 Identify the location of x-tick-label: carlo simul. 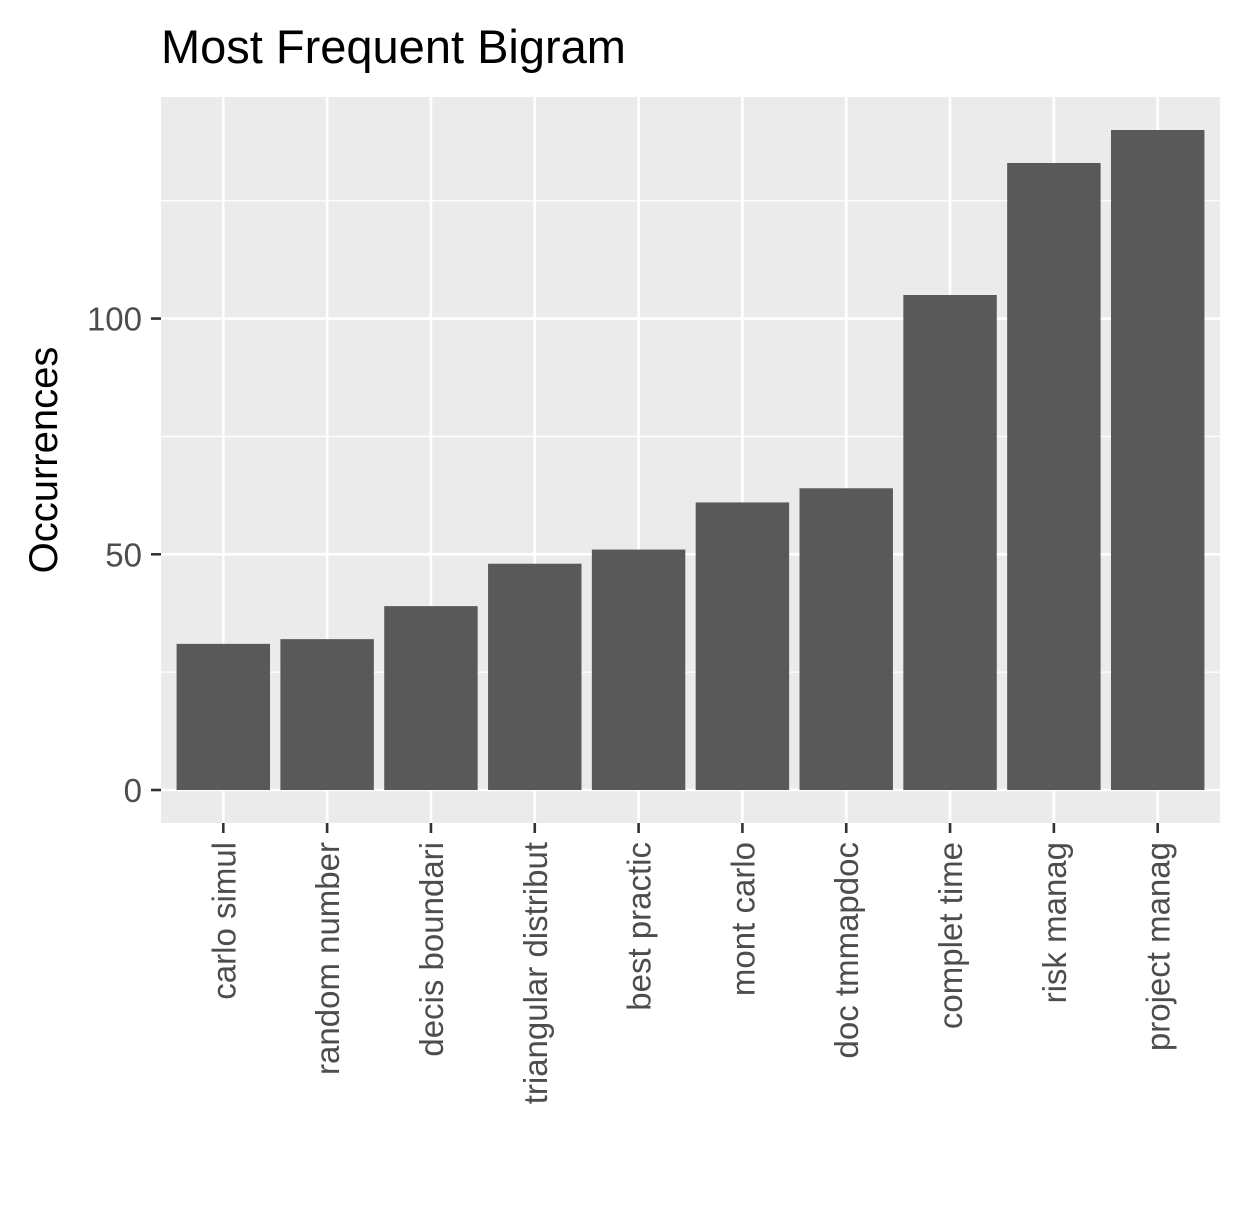
(223, 921).